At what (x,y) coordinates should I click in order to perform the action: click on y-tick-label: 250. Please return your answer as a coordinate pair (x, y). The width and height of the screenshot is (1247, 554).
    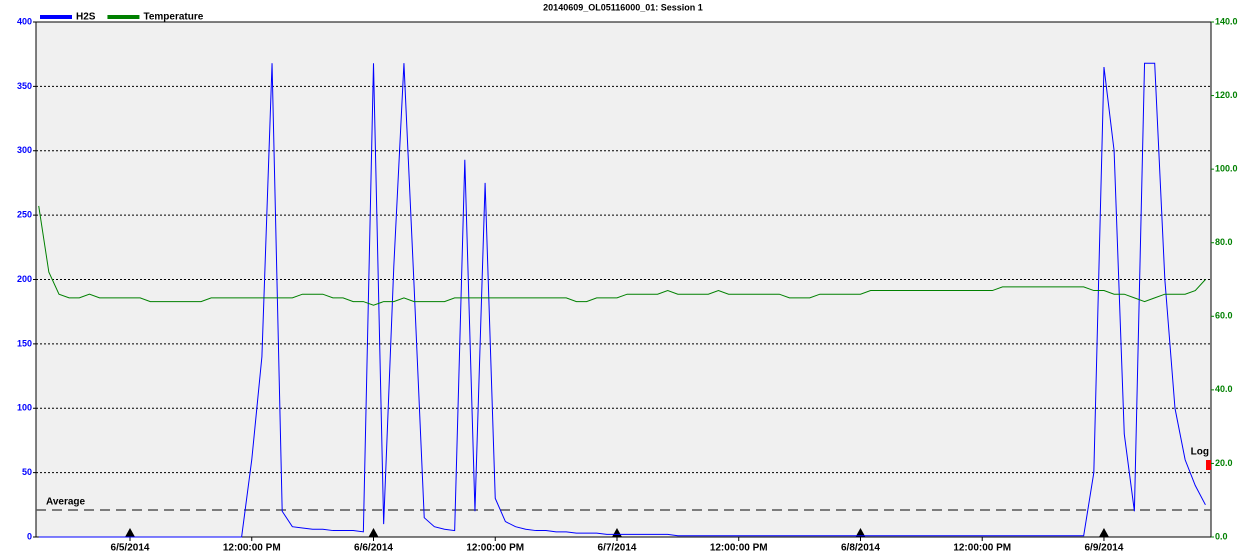
    Looking at the image, I should click on (24, 215).